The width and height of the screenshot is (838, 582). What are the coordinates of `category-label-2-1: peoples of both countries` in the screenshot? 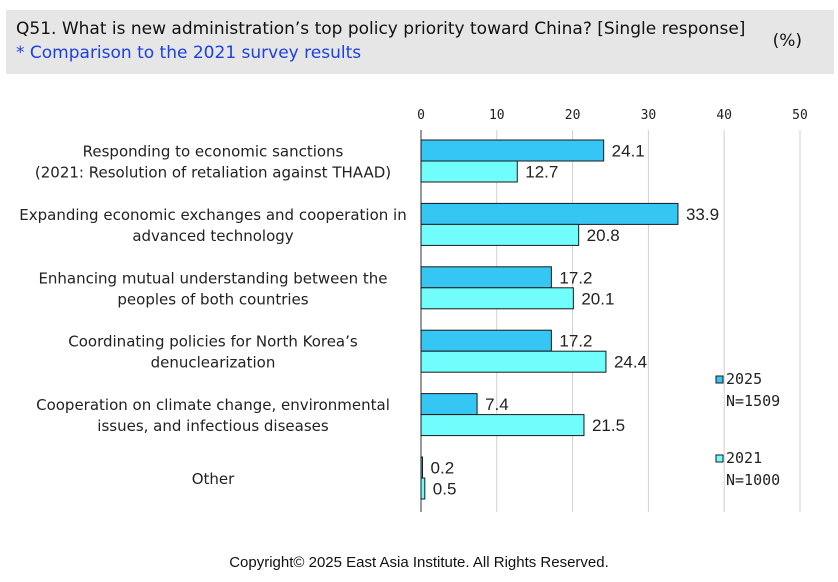 It's located at (212, 299).